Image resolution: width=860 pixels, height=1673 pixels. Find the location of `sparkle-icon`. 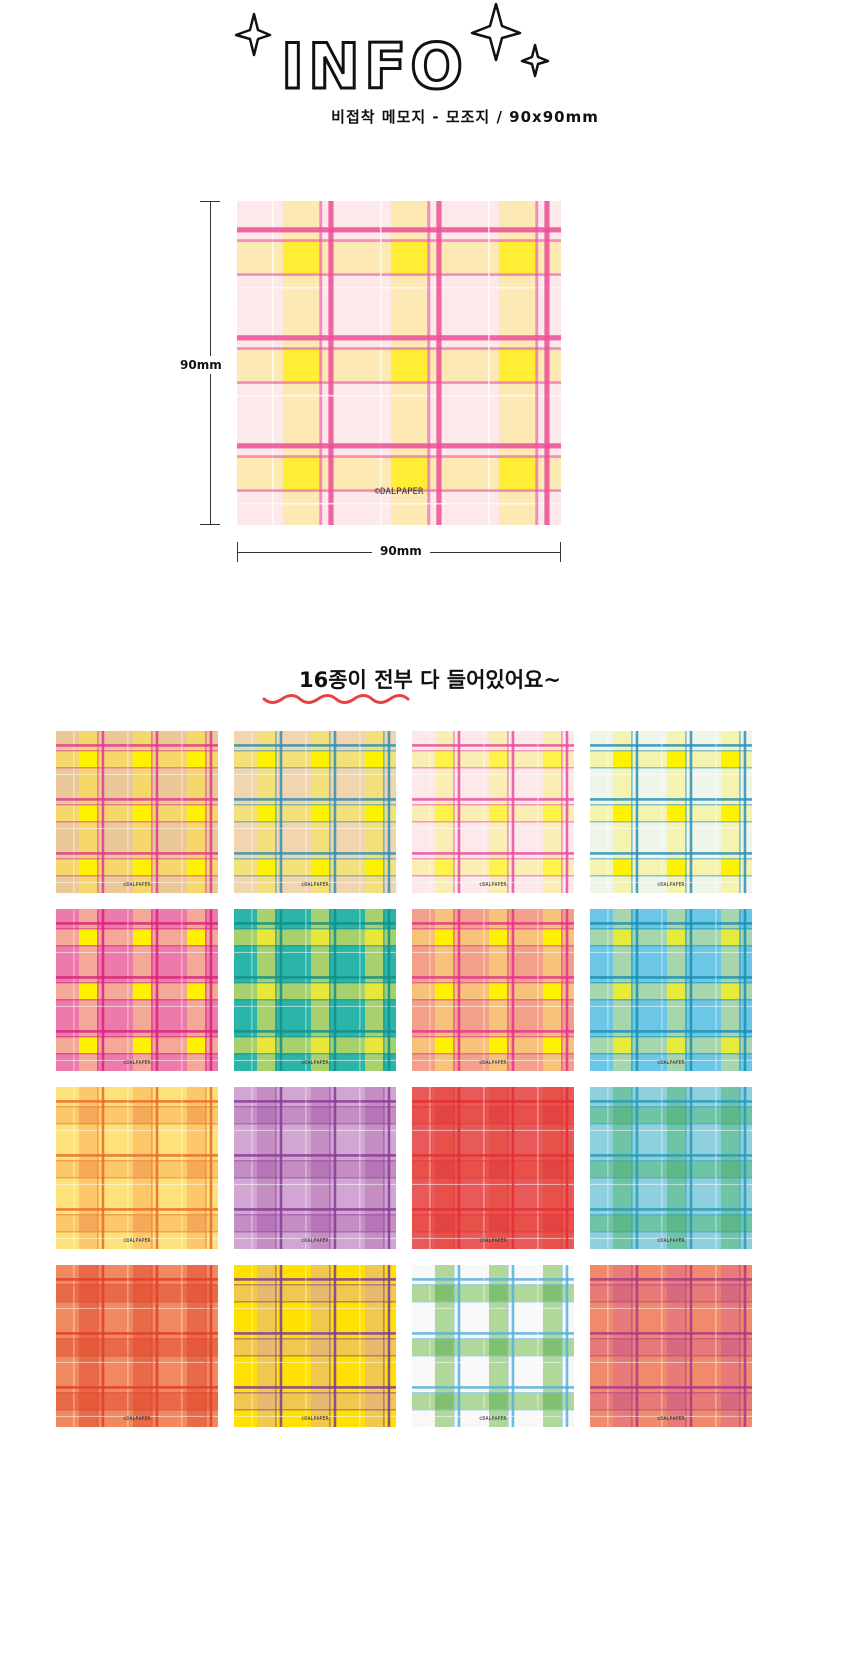

sparkle-icon is located at coordinates (535, 60).